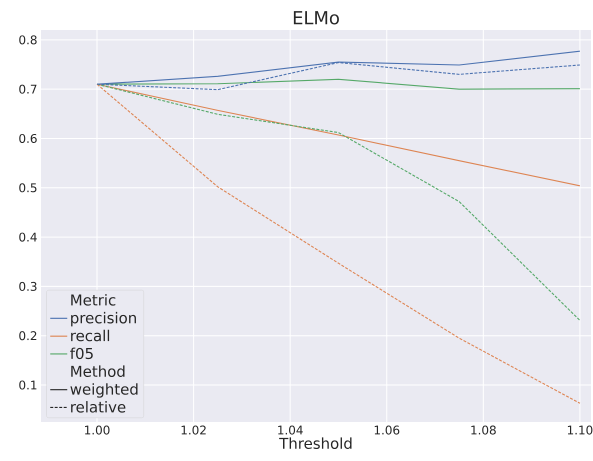  What do you see at coordinates (387, 430) in the screenshot?
I see `x-tick-label: 1.06` at bounding box center [387, 430].